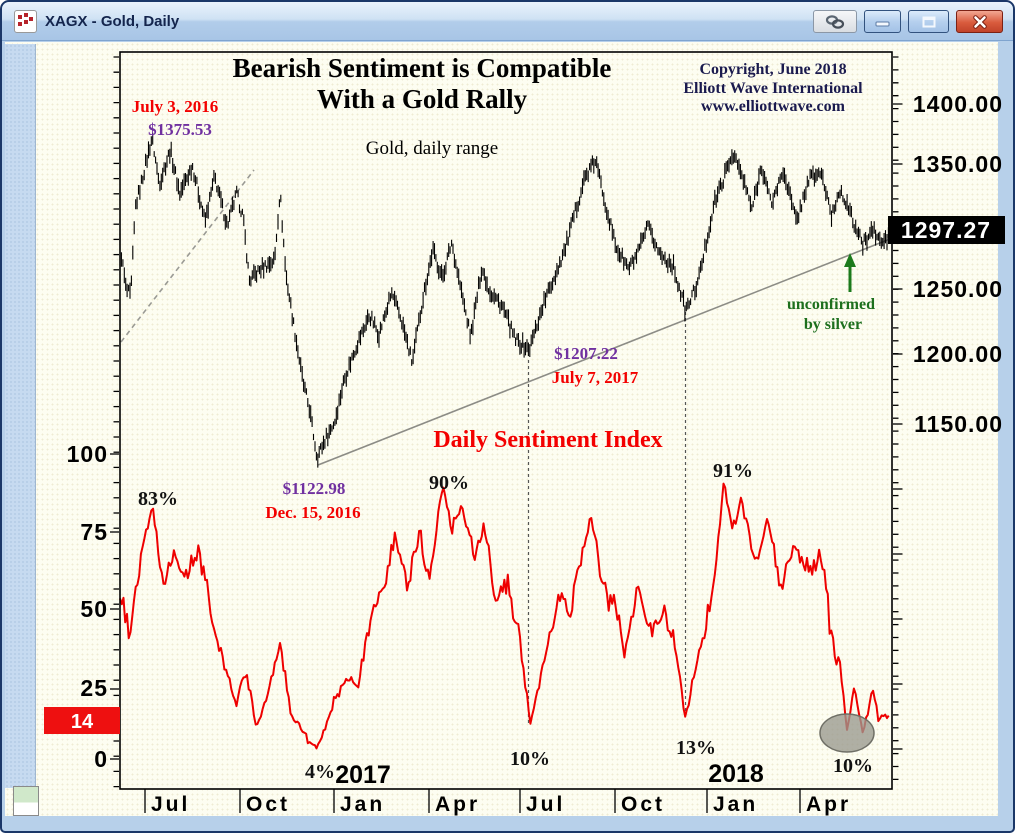 Image resolution: width=1015 pixels, height=833 pixels. Describe the element at coordinates (958, 104) in the screenshot. I see `price-axis-label-1400: 1400.00` at that location.